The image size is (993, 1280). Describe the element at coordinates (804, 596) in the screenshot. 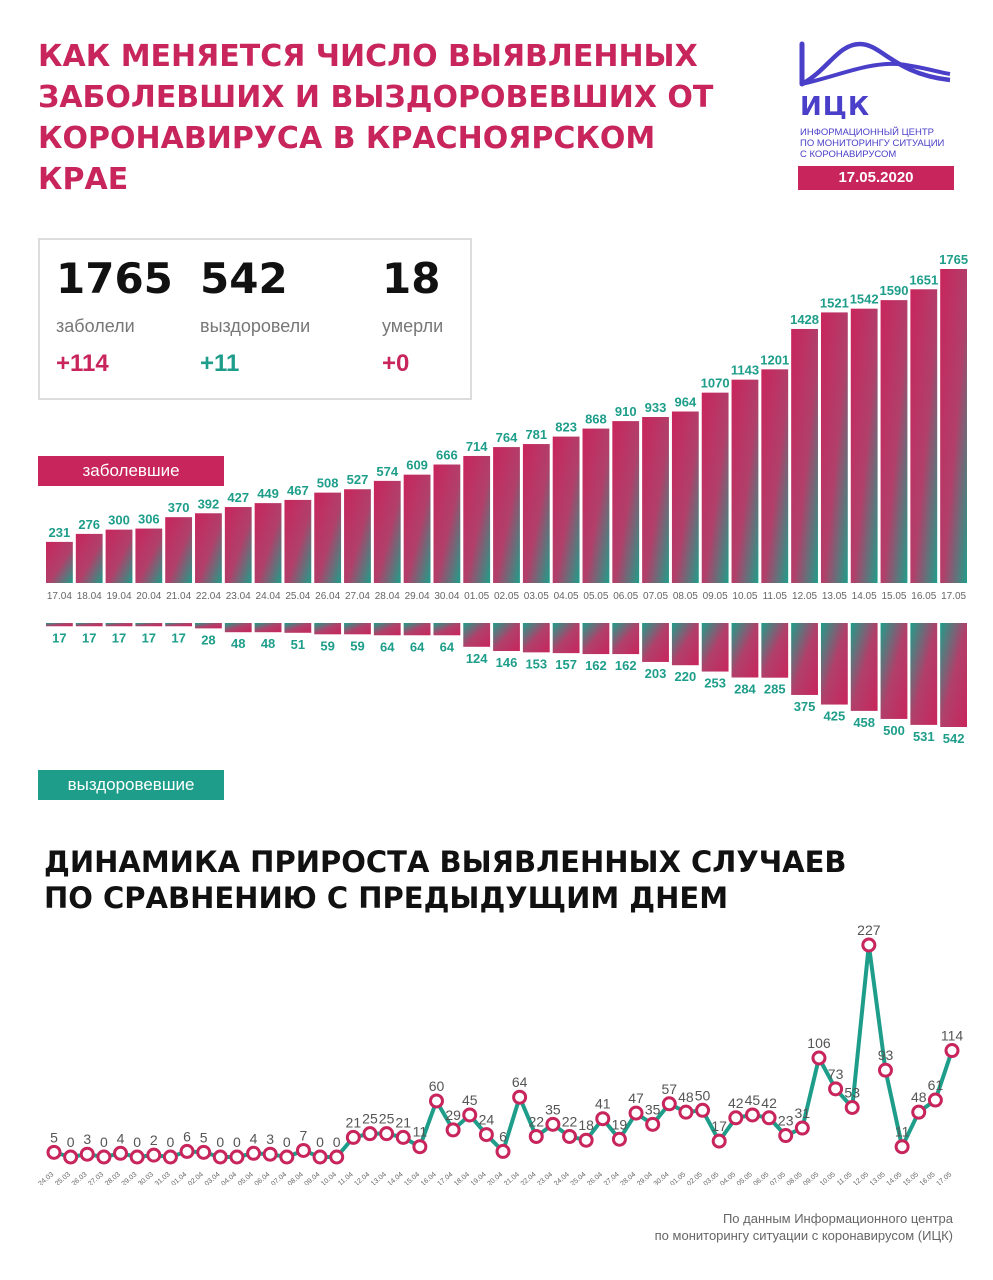

I see `date-tick-label: 12.05` at that location.